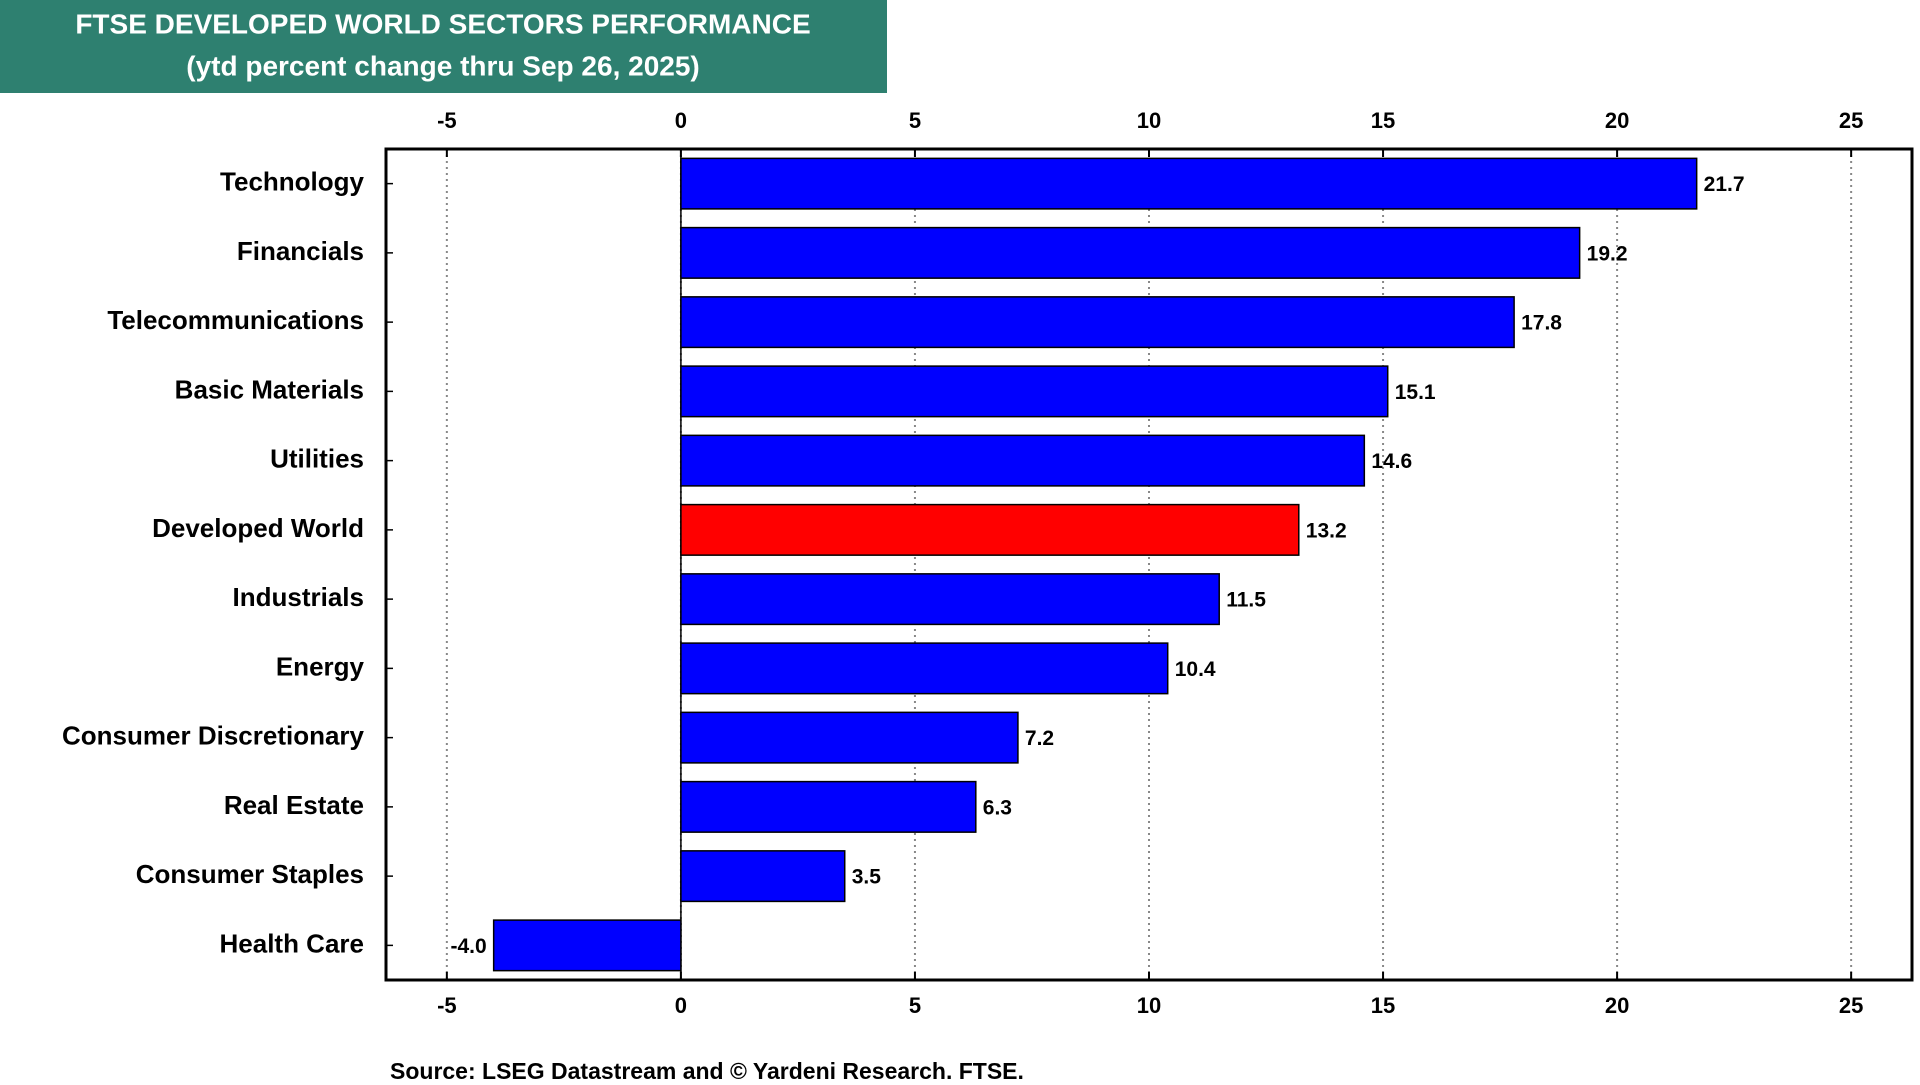 The height and width of the screenshot is (1085, 1920). I want to click on data-label: 17.8, so click(1541, 323).